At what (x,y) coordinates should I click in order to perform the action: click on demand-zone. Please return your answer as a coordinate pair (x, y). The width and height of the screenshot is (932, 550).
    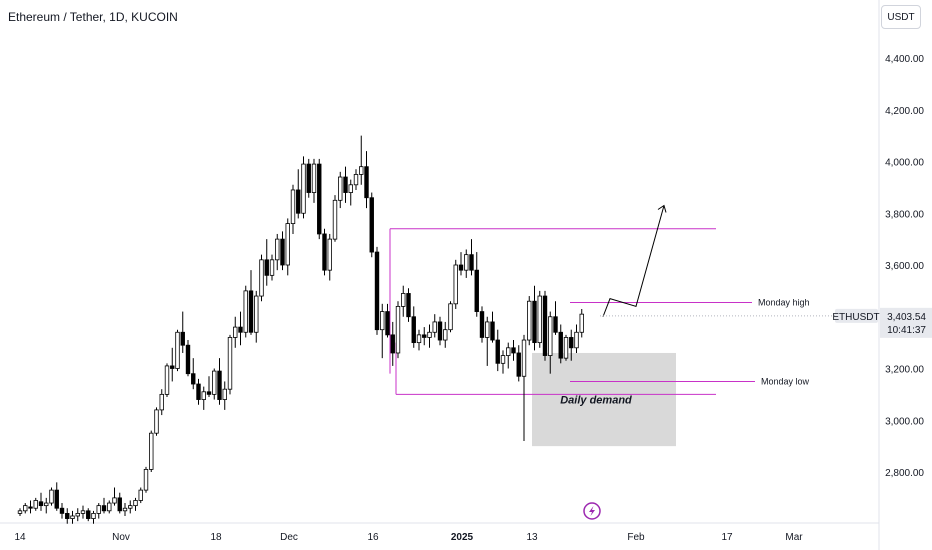
    Looking at the image, I should click on (604, 399).